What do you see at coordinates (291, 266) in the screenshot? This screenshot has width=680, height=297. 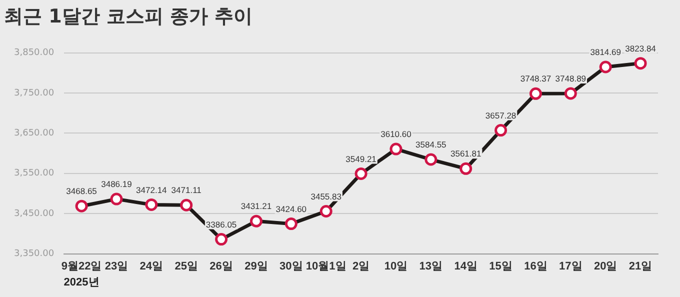 I see `x-tick-label: 30일` at bounding box center [291, 266].